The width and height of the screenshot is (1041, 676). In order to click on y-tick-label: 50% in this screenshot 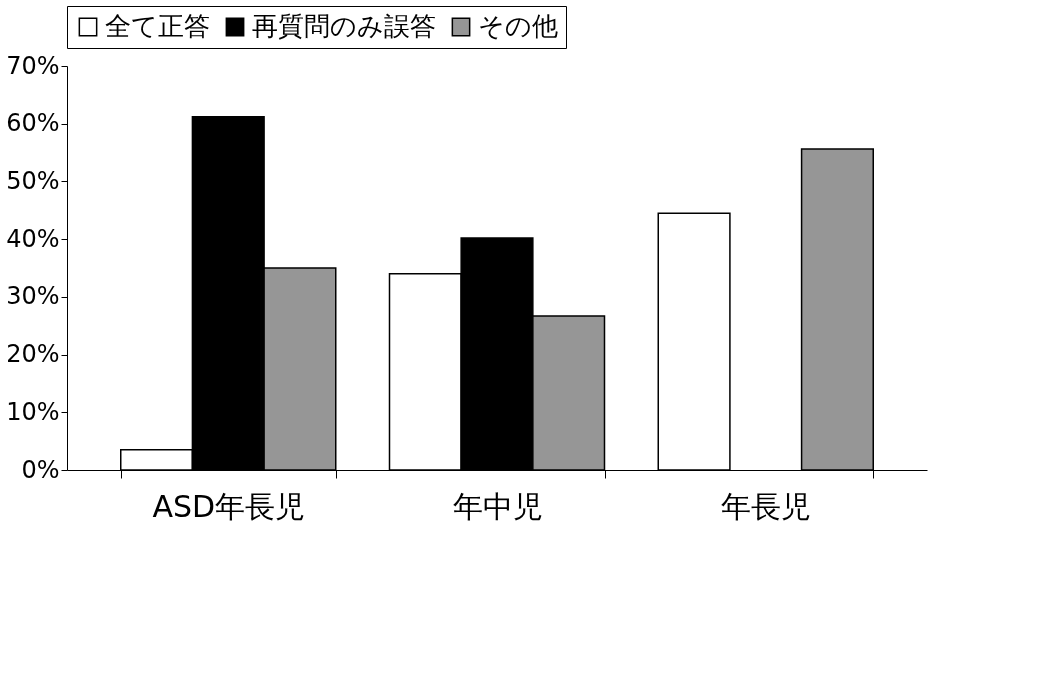, I will do `click(33, 180)`.